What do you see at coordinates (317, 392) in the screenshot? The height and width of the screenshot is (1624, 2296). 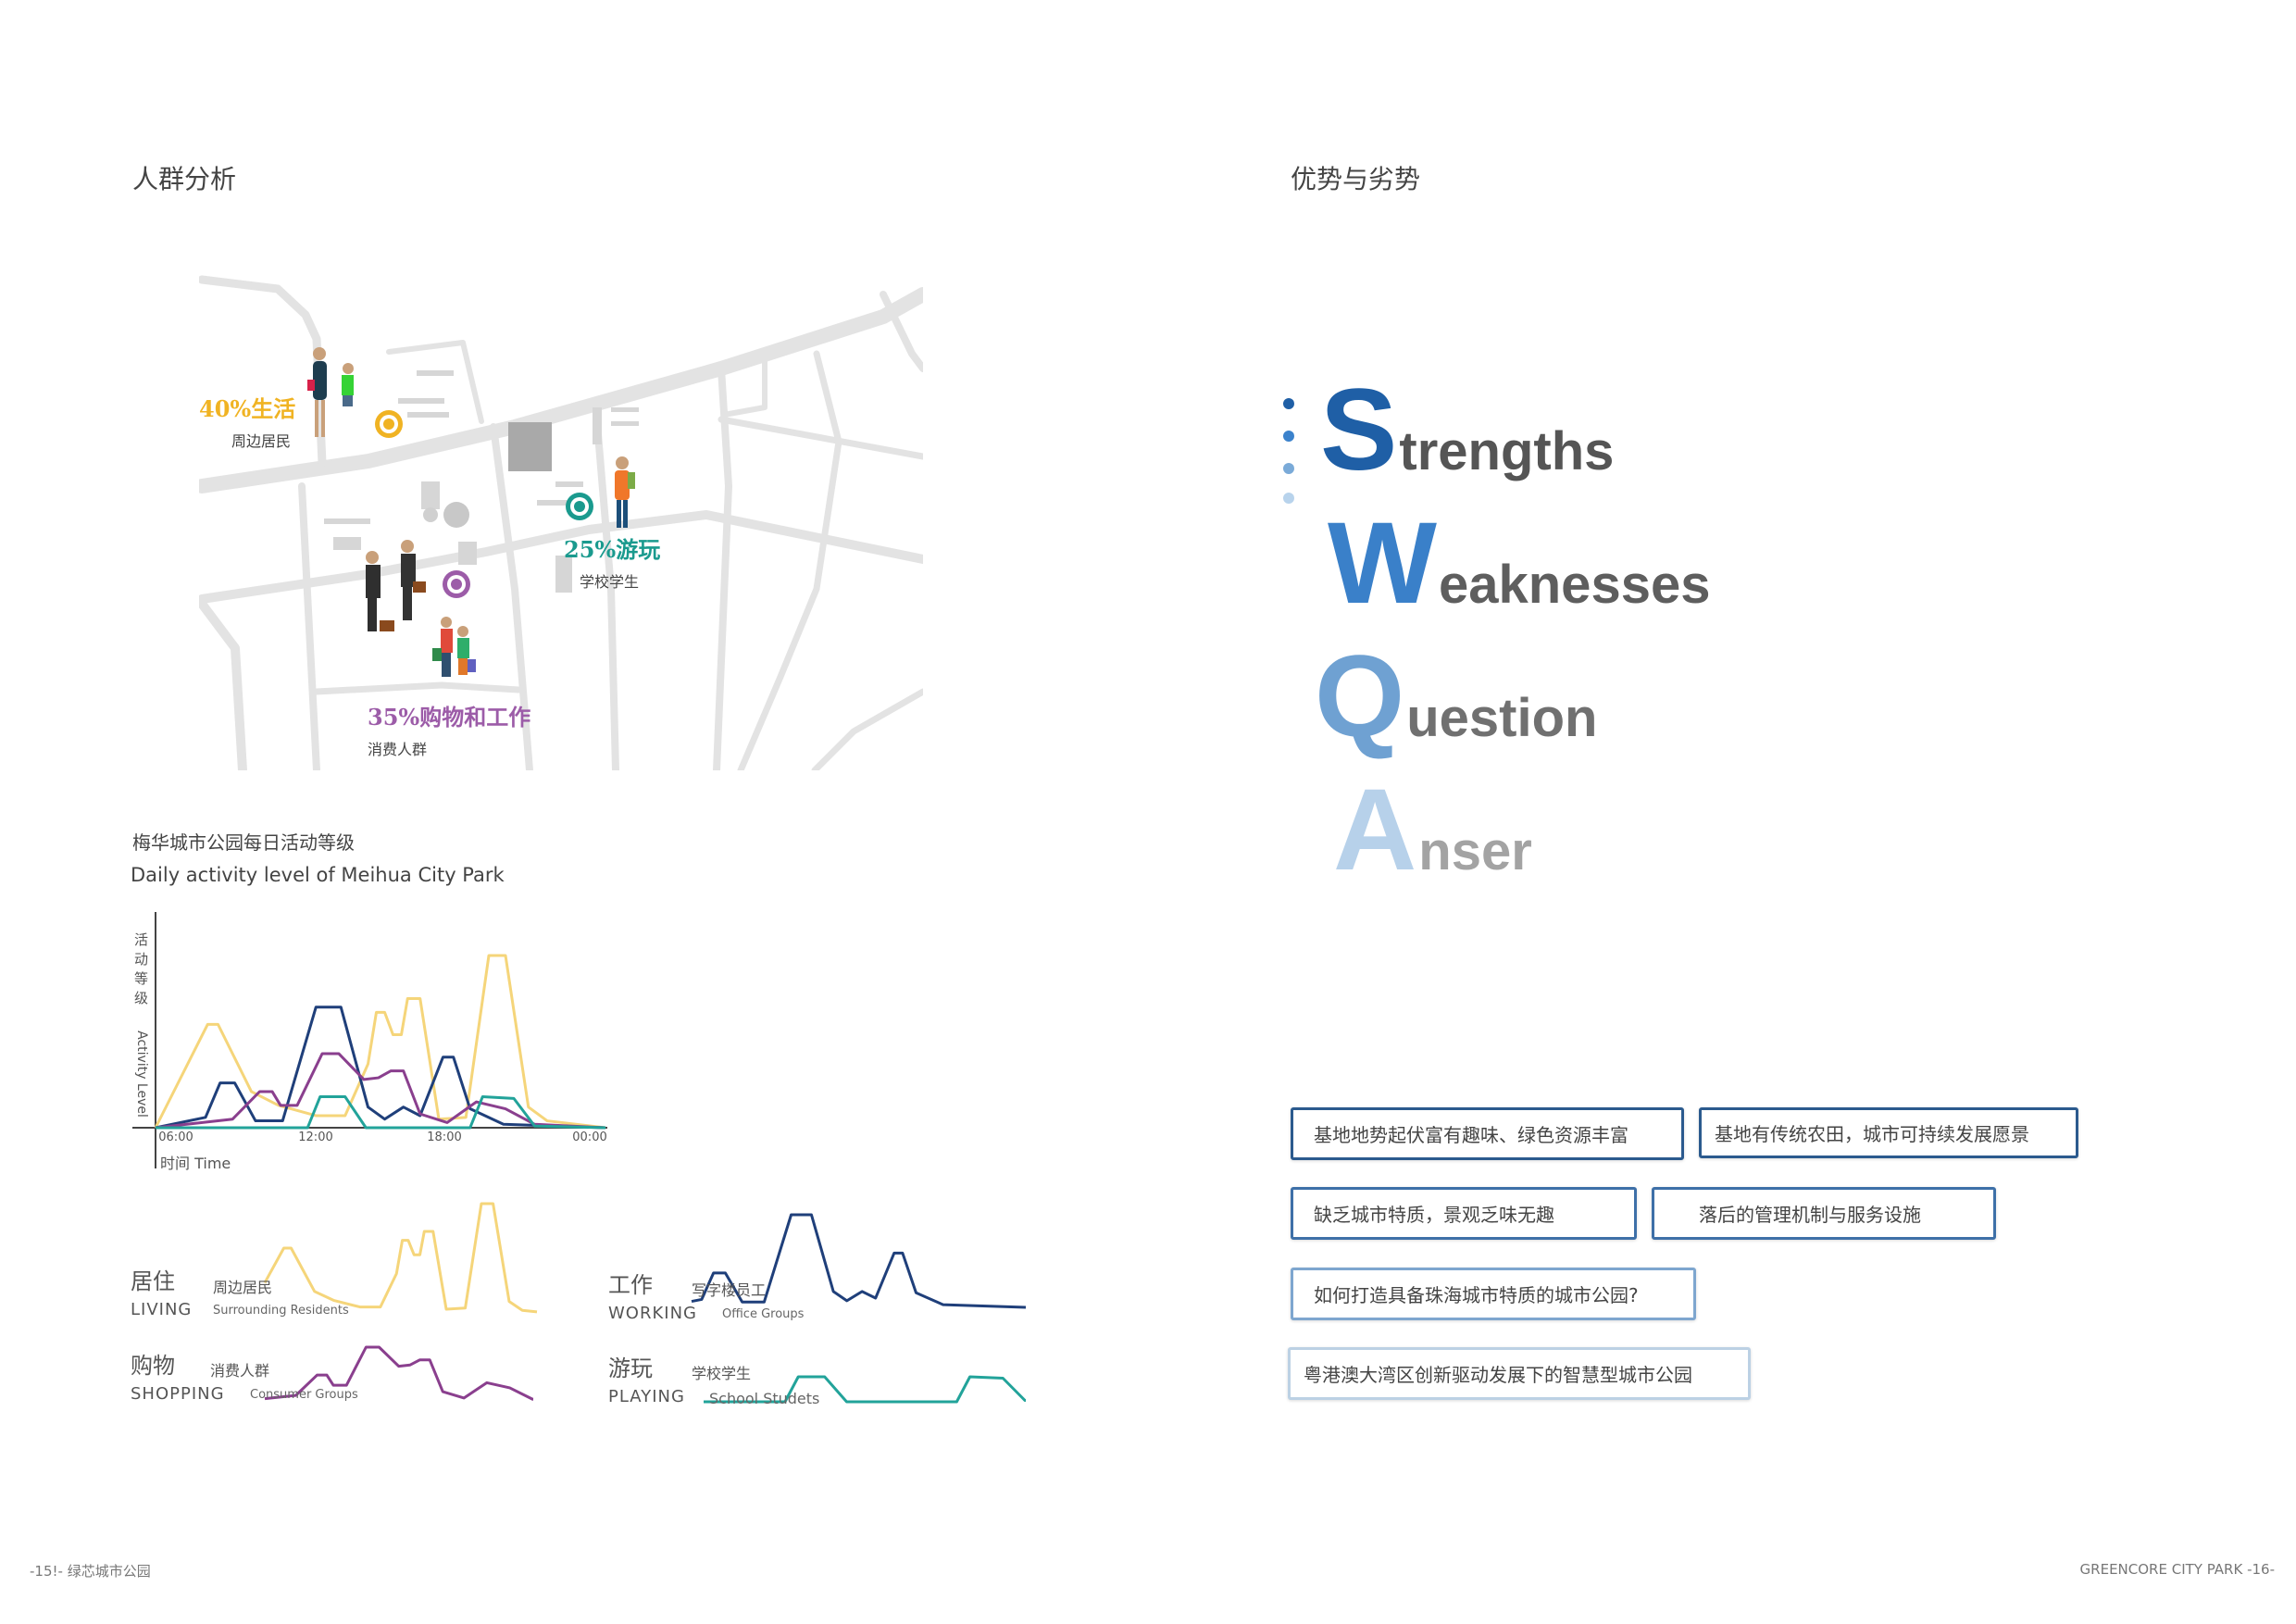 I see `person-figure-mother` at bounding box center [317, 392].